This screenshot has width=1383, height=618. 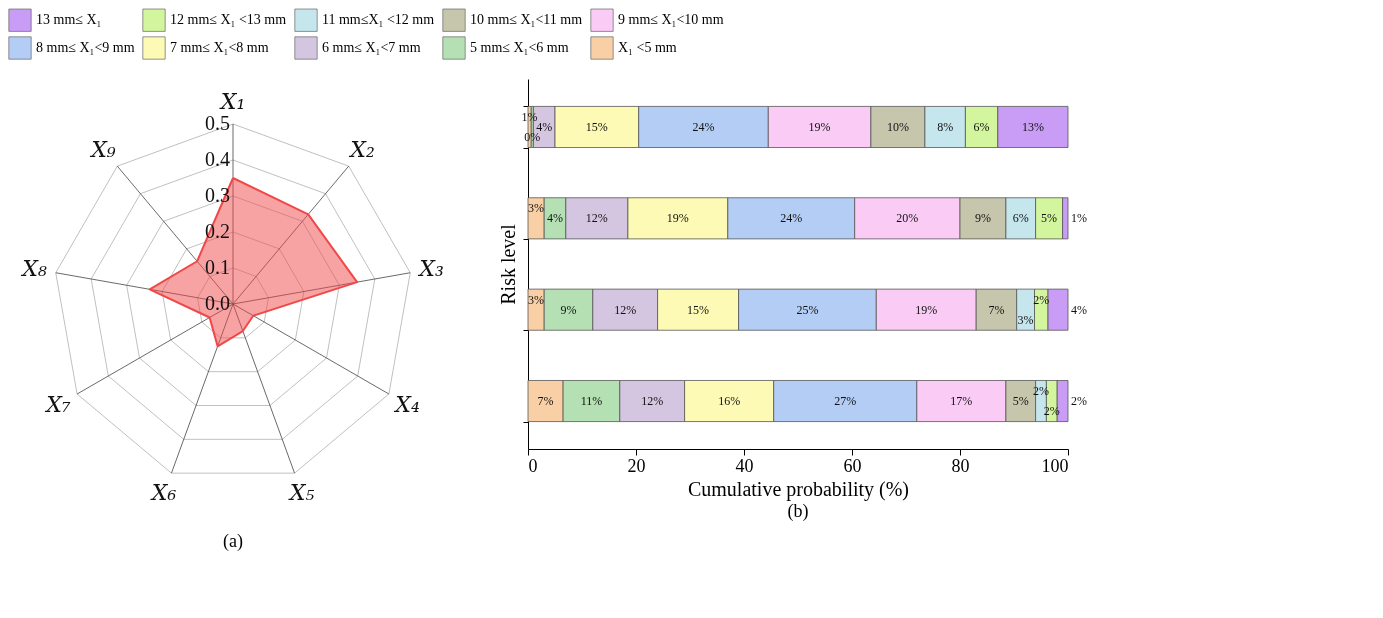 I want to click on spoke-label: X₅, so click(x=301, y=493).